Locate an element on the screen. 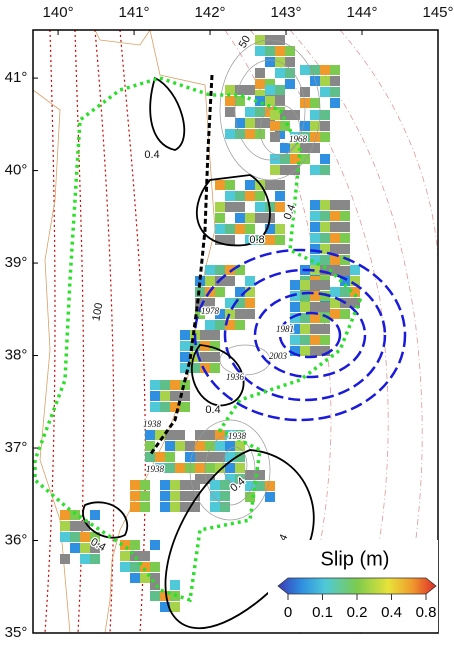 The height and width of the screenshot is (650, 454). colorbar-tick-label: 0.1 is located at coordinates (322, 612).